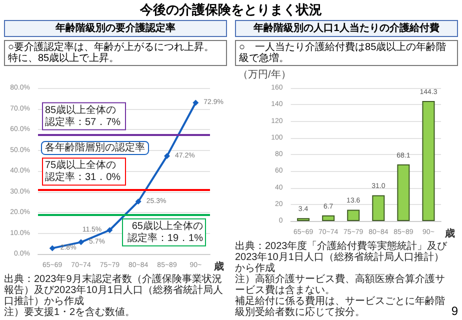 Image resolution: width=462 pixels, height=320 pixels. What do you see at coordinates (346, 28) in the screenshot?
I see `chart-title: 年齢階級別の人口1人当たりの介護給付費` at bounding box center [346, 28].